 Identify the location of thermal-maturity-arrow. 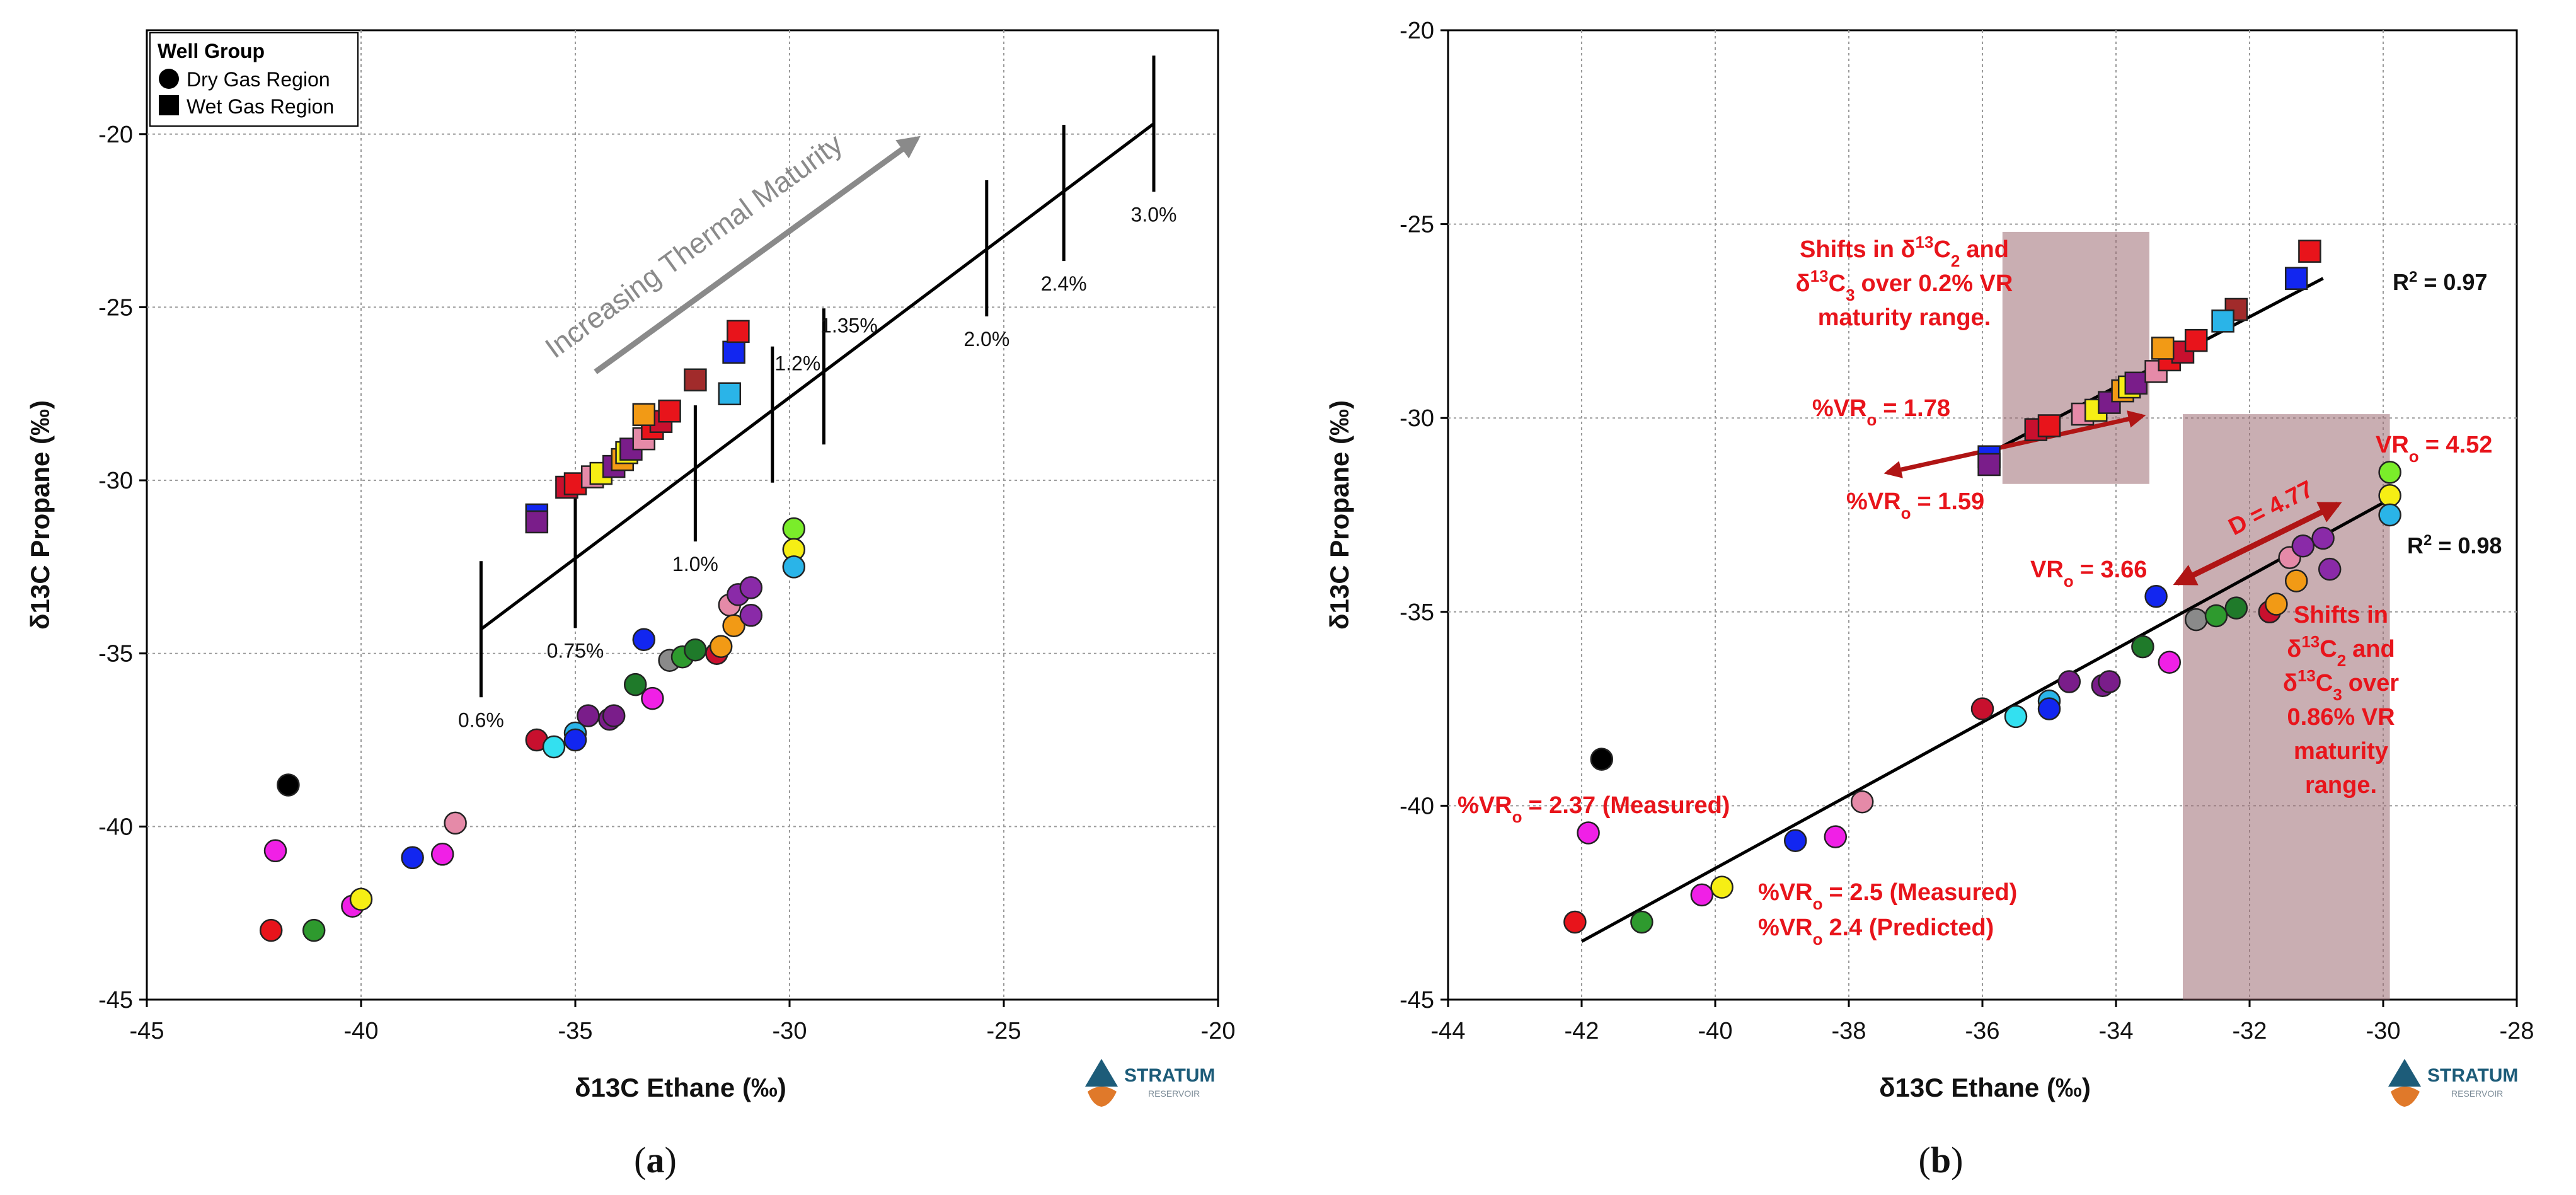
(757, 255).